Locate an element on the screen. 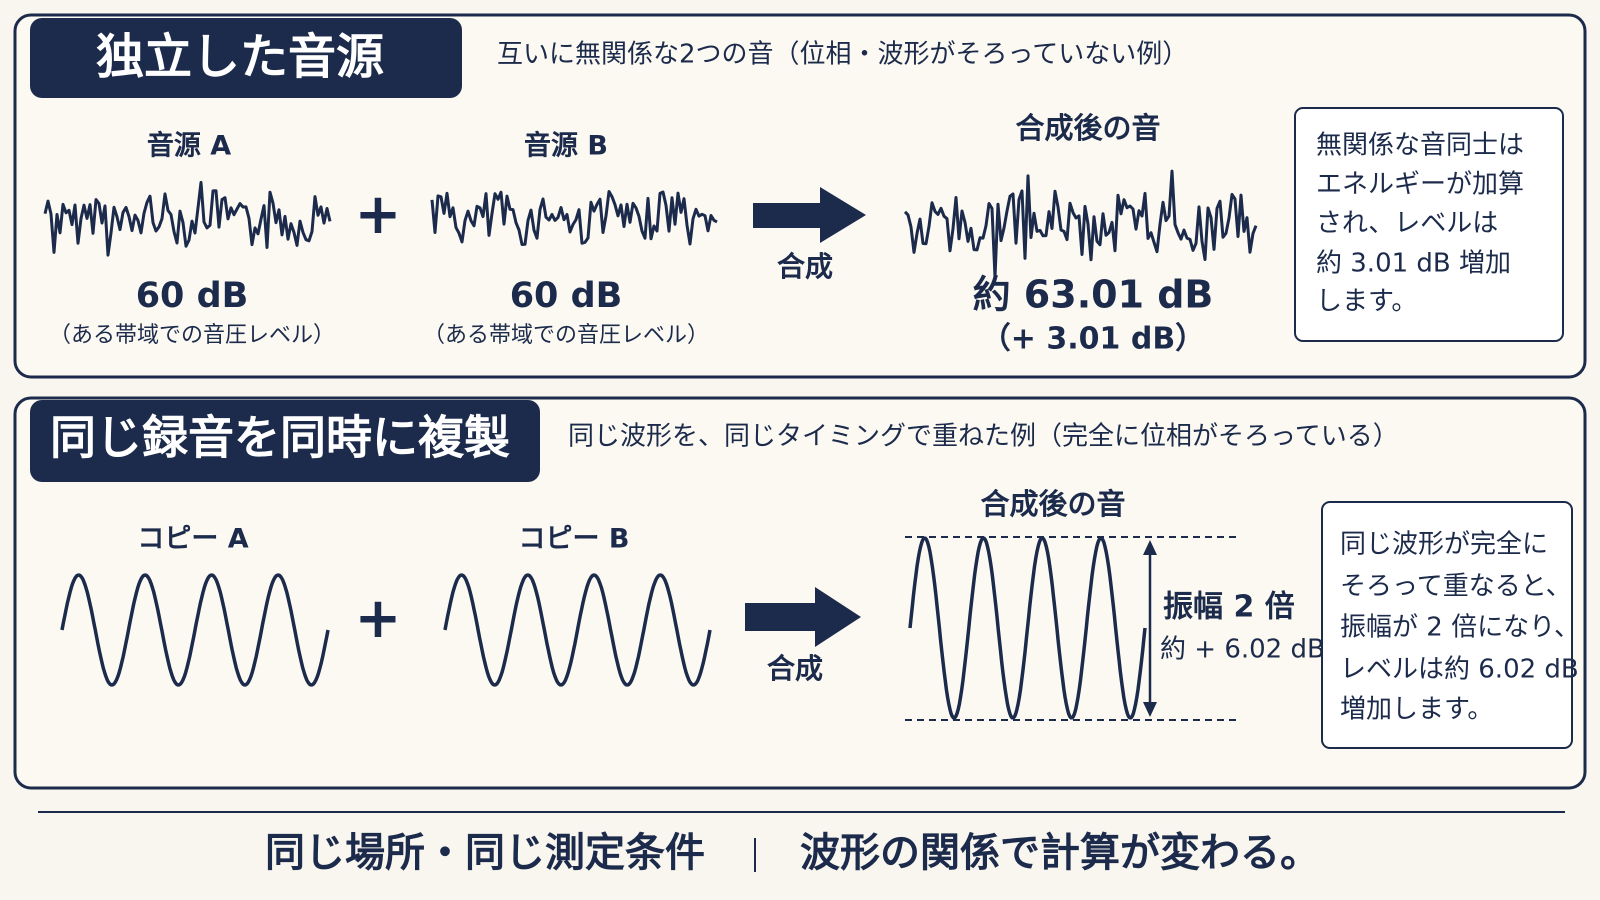  amplitude-label: 振幅 2 倍 is located at coordinates (1229, 607).